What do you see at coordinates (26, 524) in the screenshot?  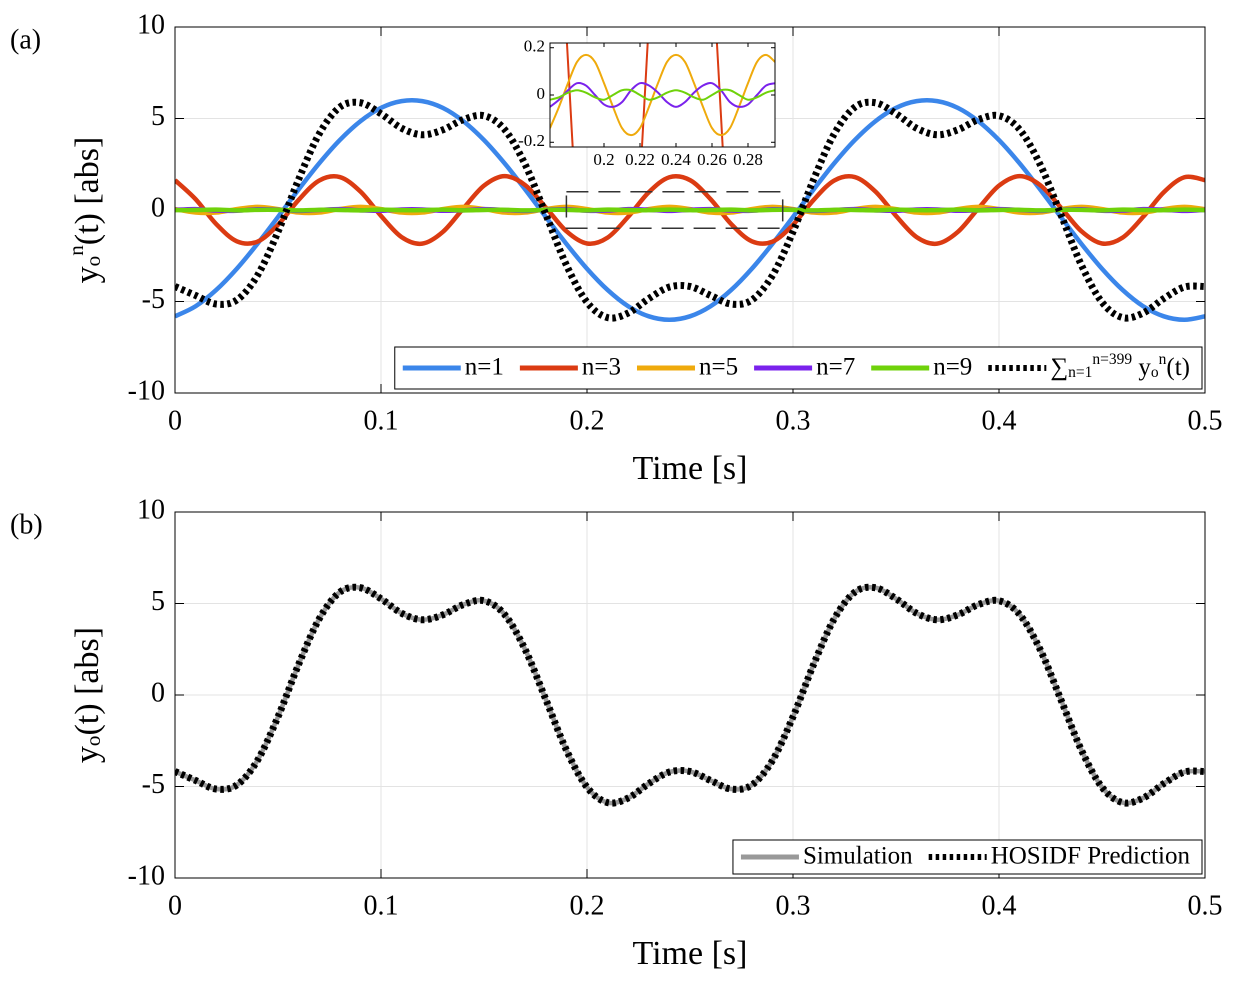 I see `panel-label: (b)` at bounding box center [26, 524].